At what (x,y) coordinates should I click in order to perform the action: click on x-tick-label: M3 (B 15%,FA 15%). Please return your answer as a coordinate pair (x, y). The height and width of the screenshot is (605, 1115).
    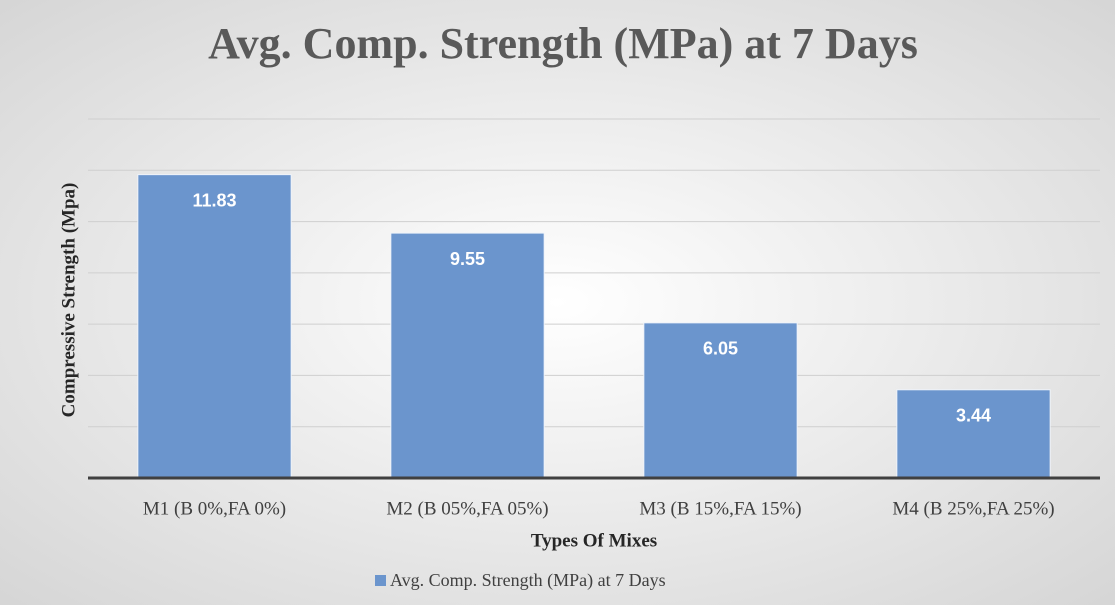
    Looking at the image, I should click on (720, 508).